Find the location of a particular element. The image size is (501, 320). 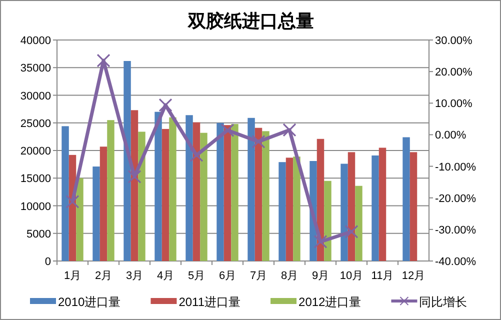

x-tick-label: 6月 is located at coordinates (227, 276).